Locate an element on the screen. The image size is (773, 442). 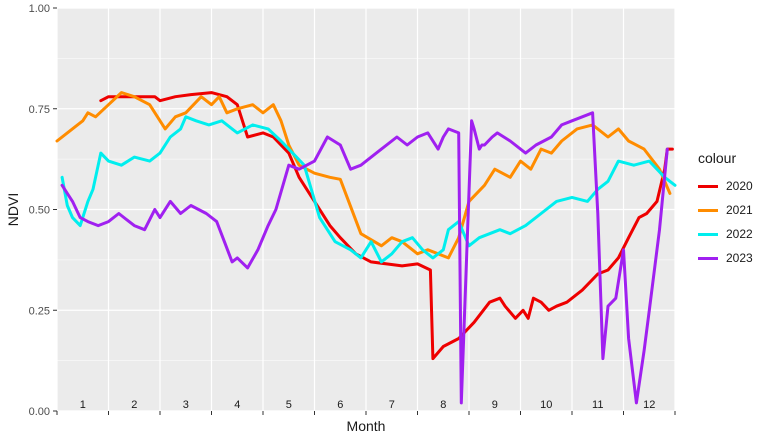
month-label: 12 is located at coordinates (649, 405).